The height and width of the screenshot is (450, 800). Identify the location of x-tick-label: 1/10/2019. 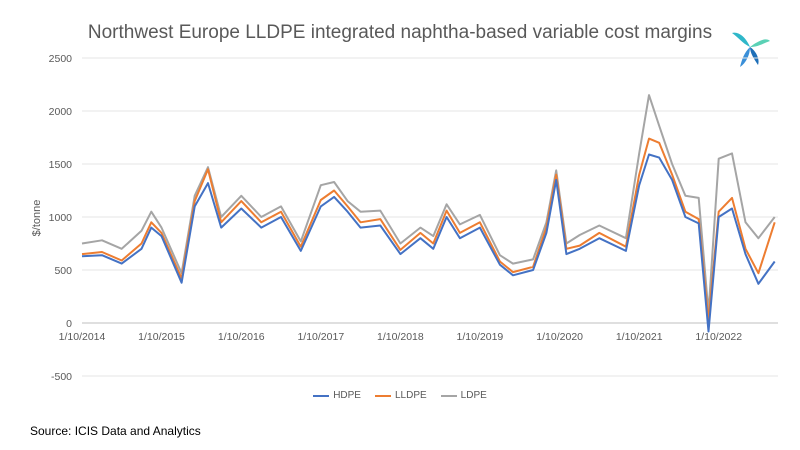
(480, 337).